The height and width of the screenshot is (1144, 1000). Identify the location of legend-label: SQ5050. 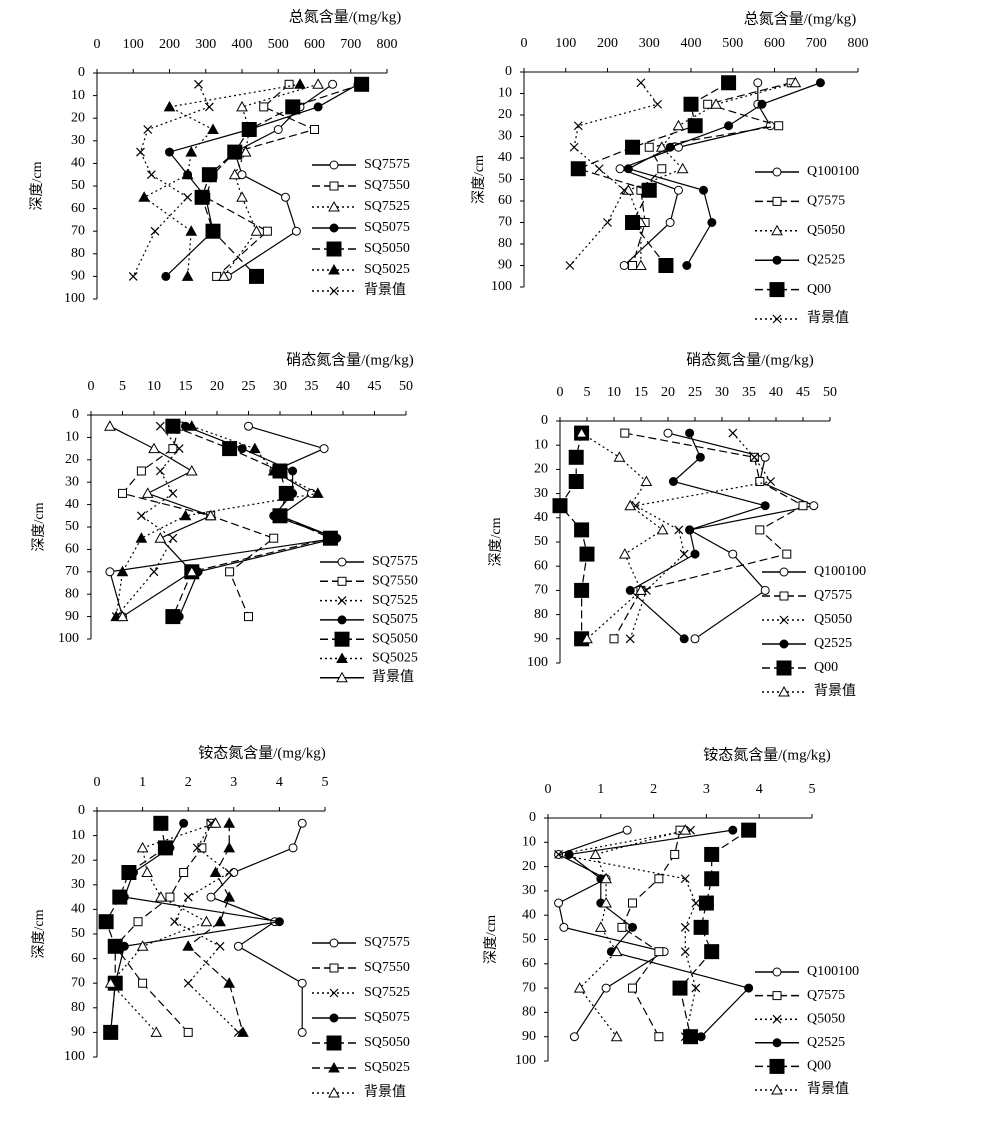
(395, 638).